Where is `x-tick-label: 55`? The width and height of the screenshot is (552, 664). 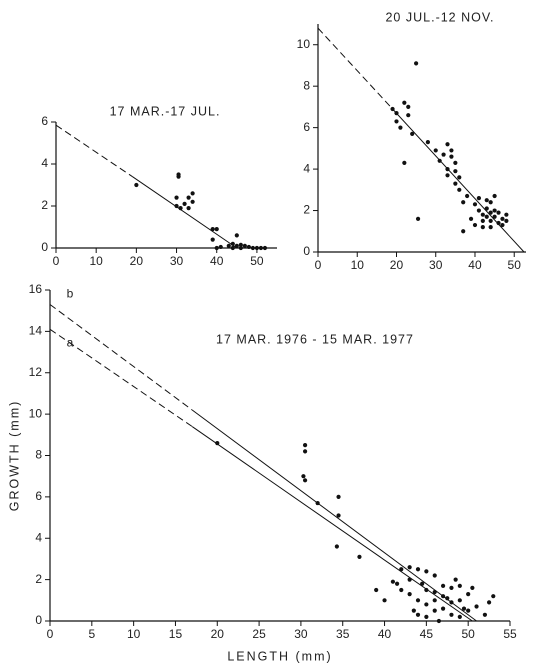
x-tick-label: 55 is located at coordinates (510, 634).